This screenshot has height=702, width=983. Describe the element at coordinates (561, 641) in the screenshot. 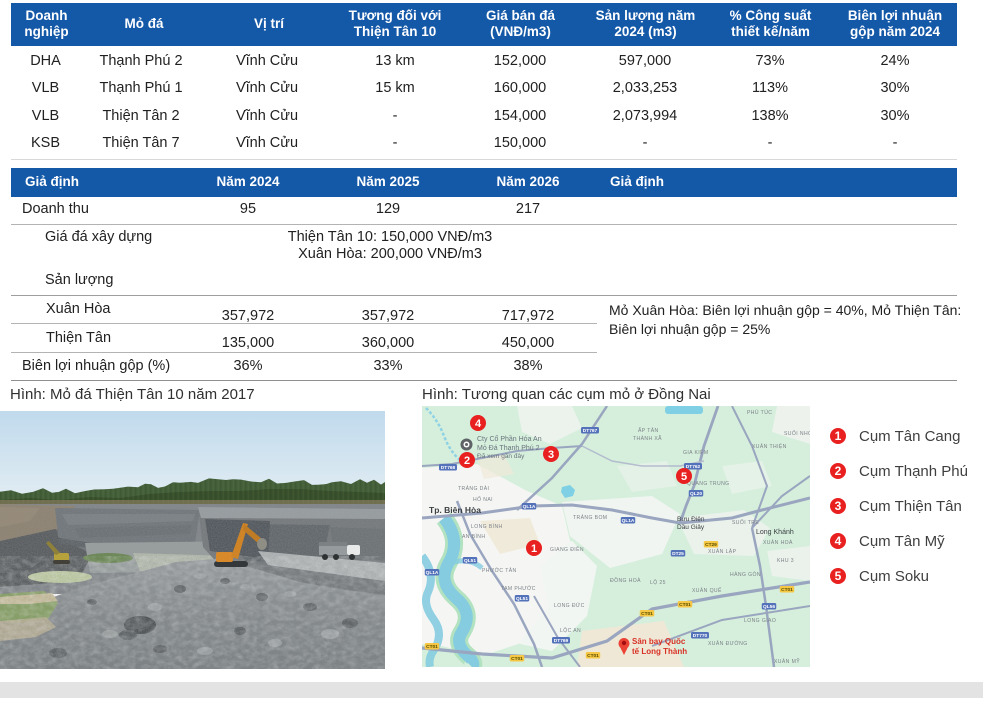

I see `svg-text: DT769` at that location.